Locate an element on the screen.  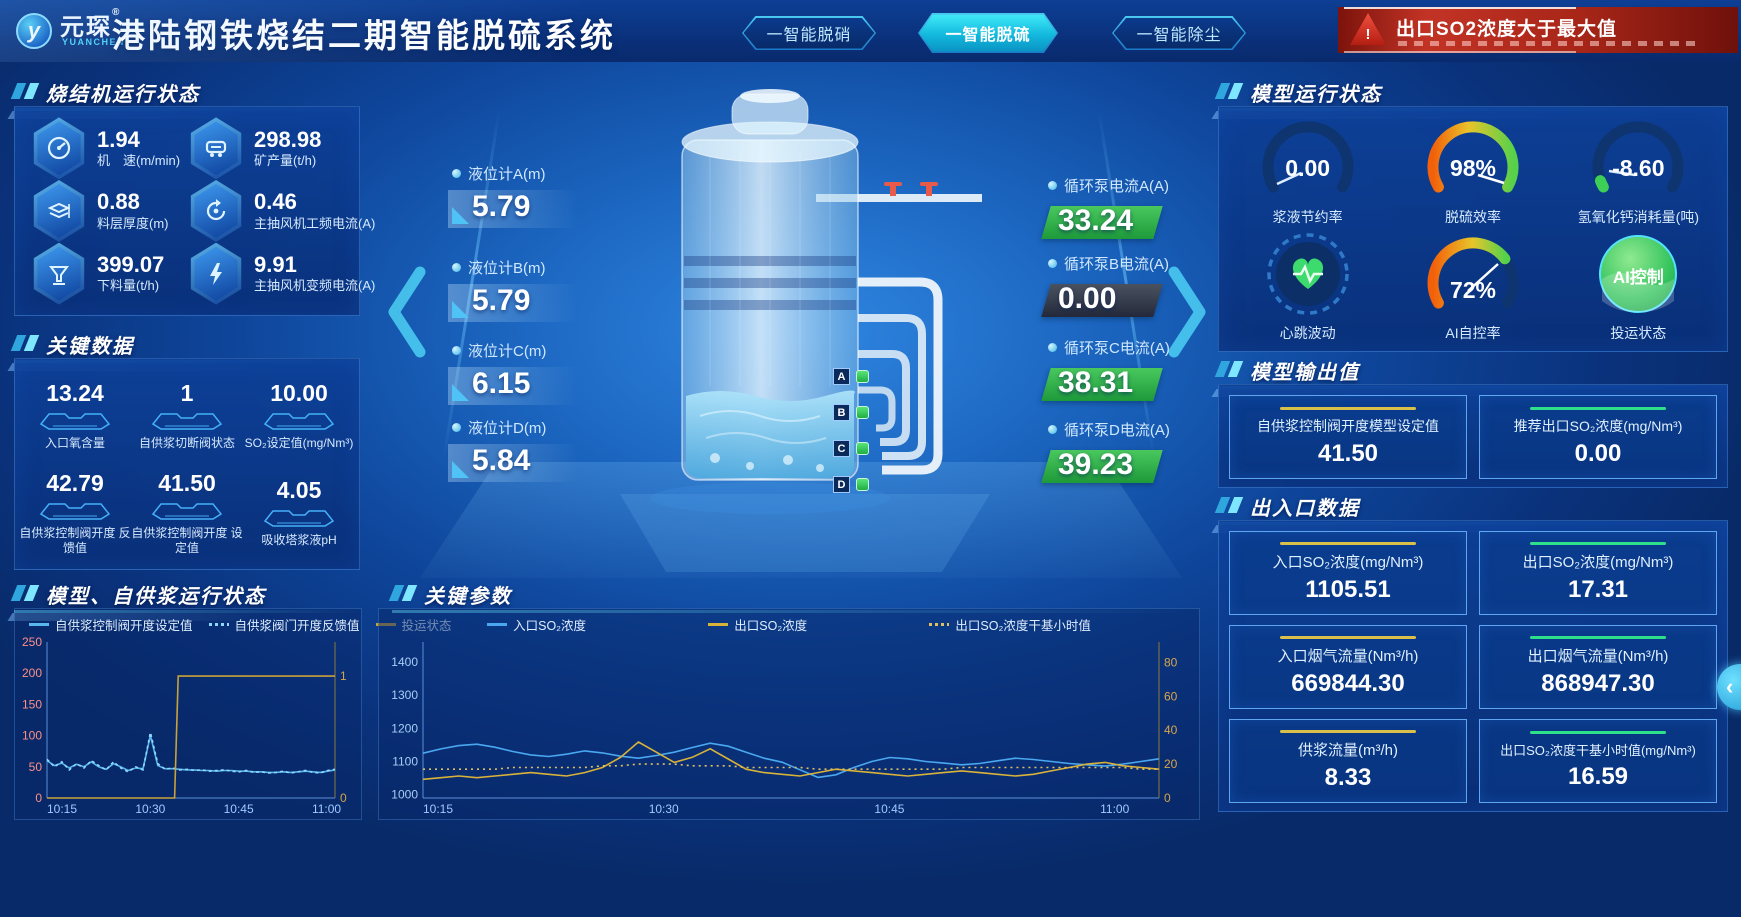
level-value: 6.15 is located at coordinates (501, 383).